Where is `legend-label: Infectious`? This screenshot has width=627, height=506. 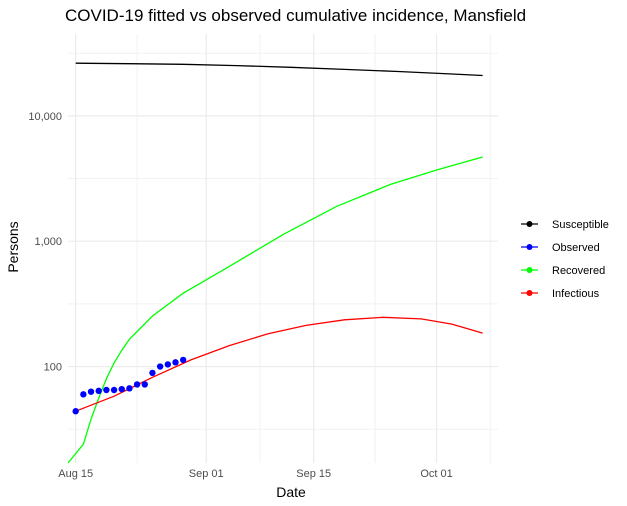
legend-label: Infectious is located at coordinates (576, 294).